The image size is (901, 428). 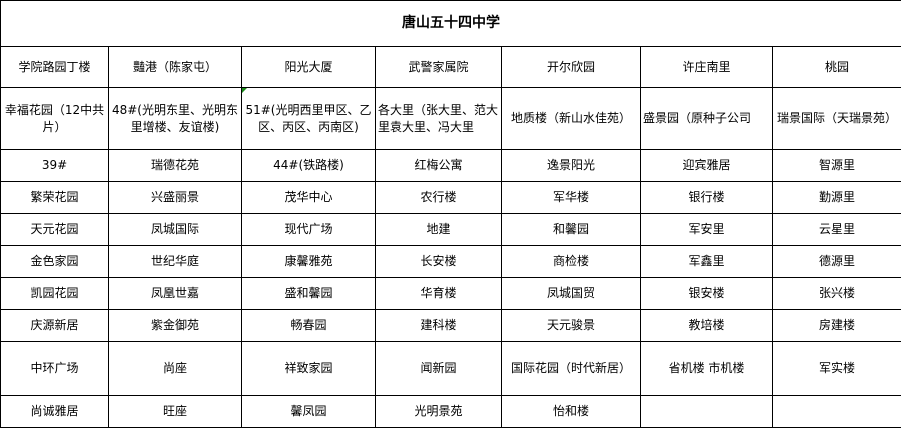 I want to click on table-cell: 银行楼, so click(x=707, y=198).